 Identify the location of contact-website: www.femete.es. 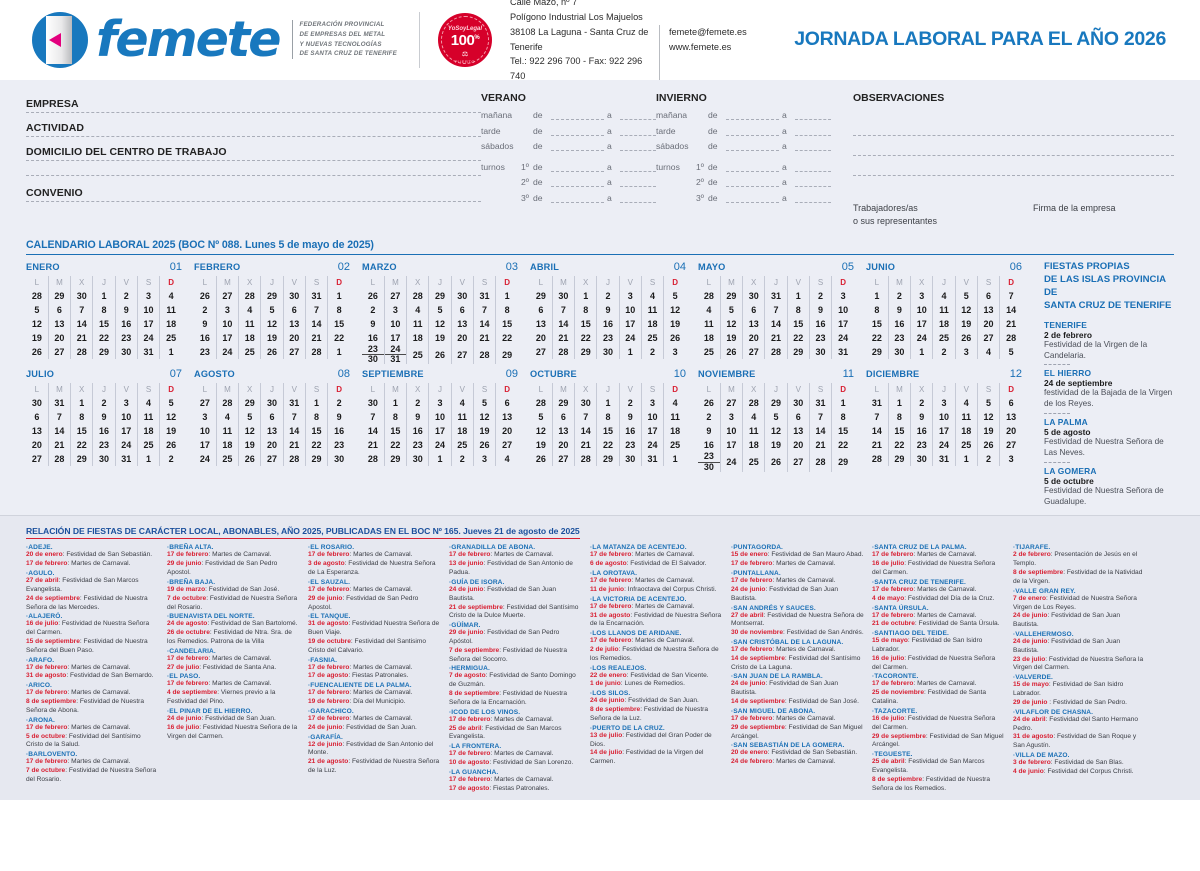
(700, 46).